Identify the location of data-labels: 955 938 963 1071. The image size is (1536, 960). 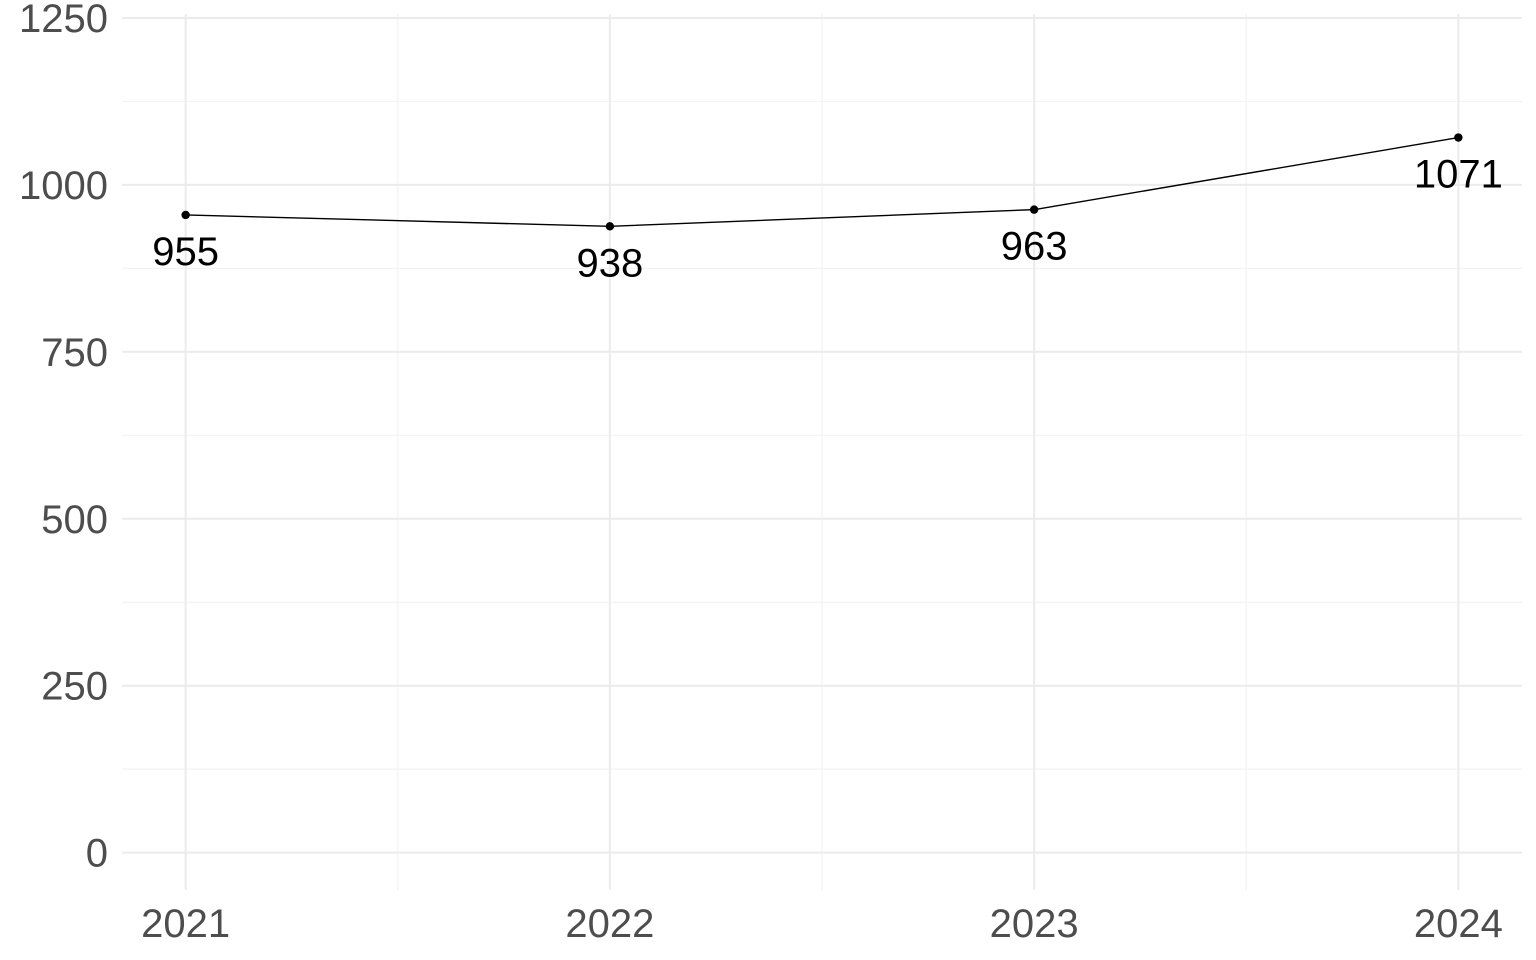
(827, 219).